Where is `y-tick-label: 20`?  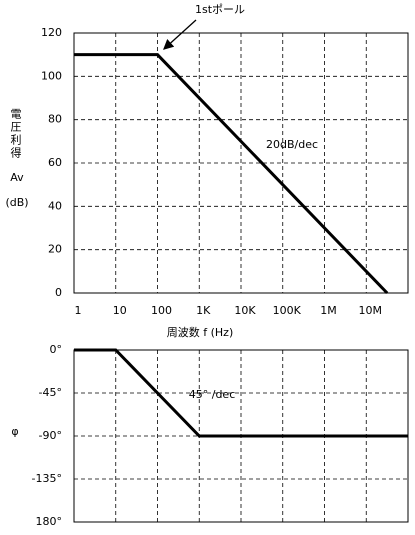
y-tick-label: 20 is located at coordinates (55, 249).